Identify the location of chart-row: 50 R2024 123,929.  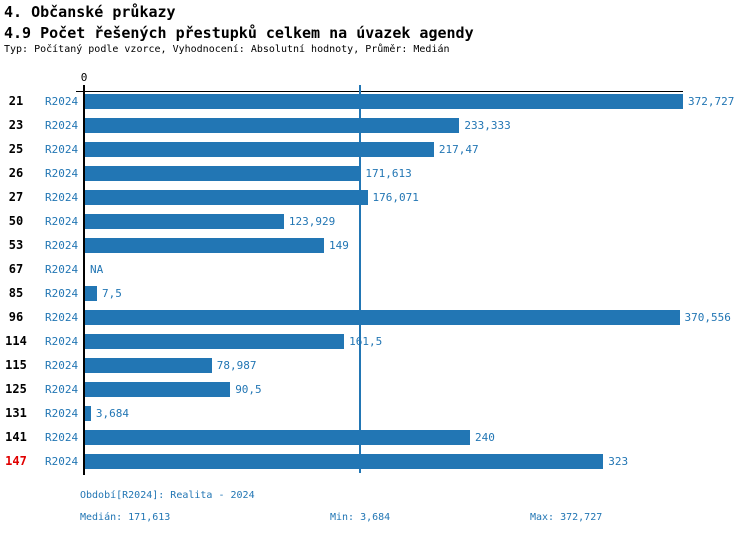
(375, 223).